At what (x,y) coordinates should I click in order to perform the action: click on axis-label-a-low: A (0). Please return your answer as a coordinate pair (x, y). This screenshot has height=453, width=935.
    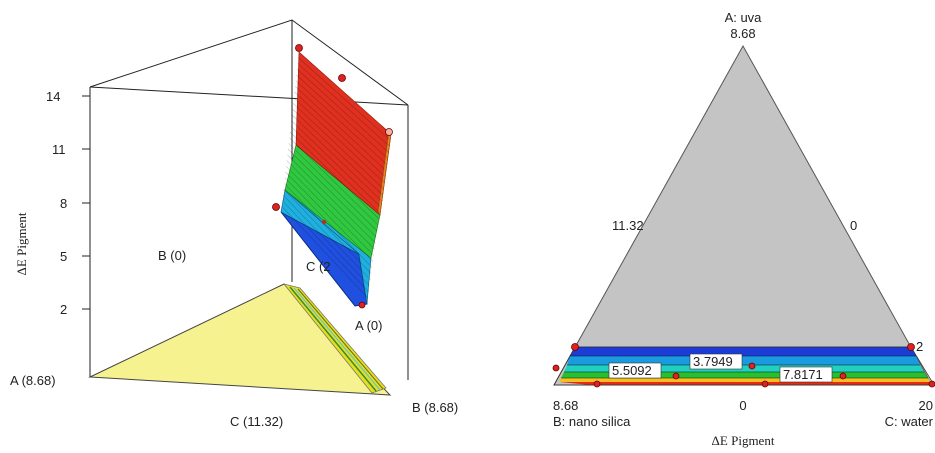
    Looking at the image, I should click on (368, 325).